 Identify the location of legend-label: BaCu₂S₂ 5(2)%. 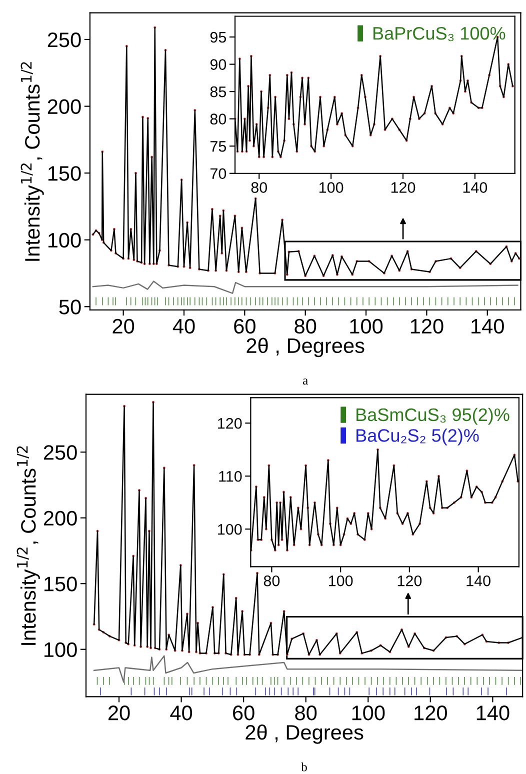
(417, 437).